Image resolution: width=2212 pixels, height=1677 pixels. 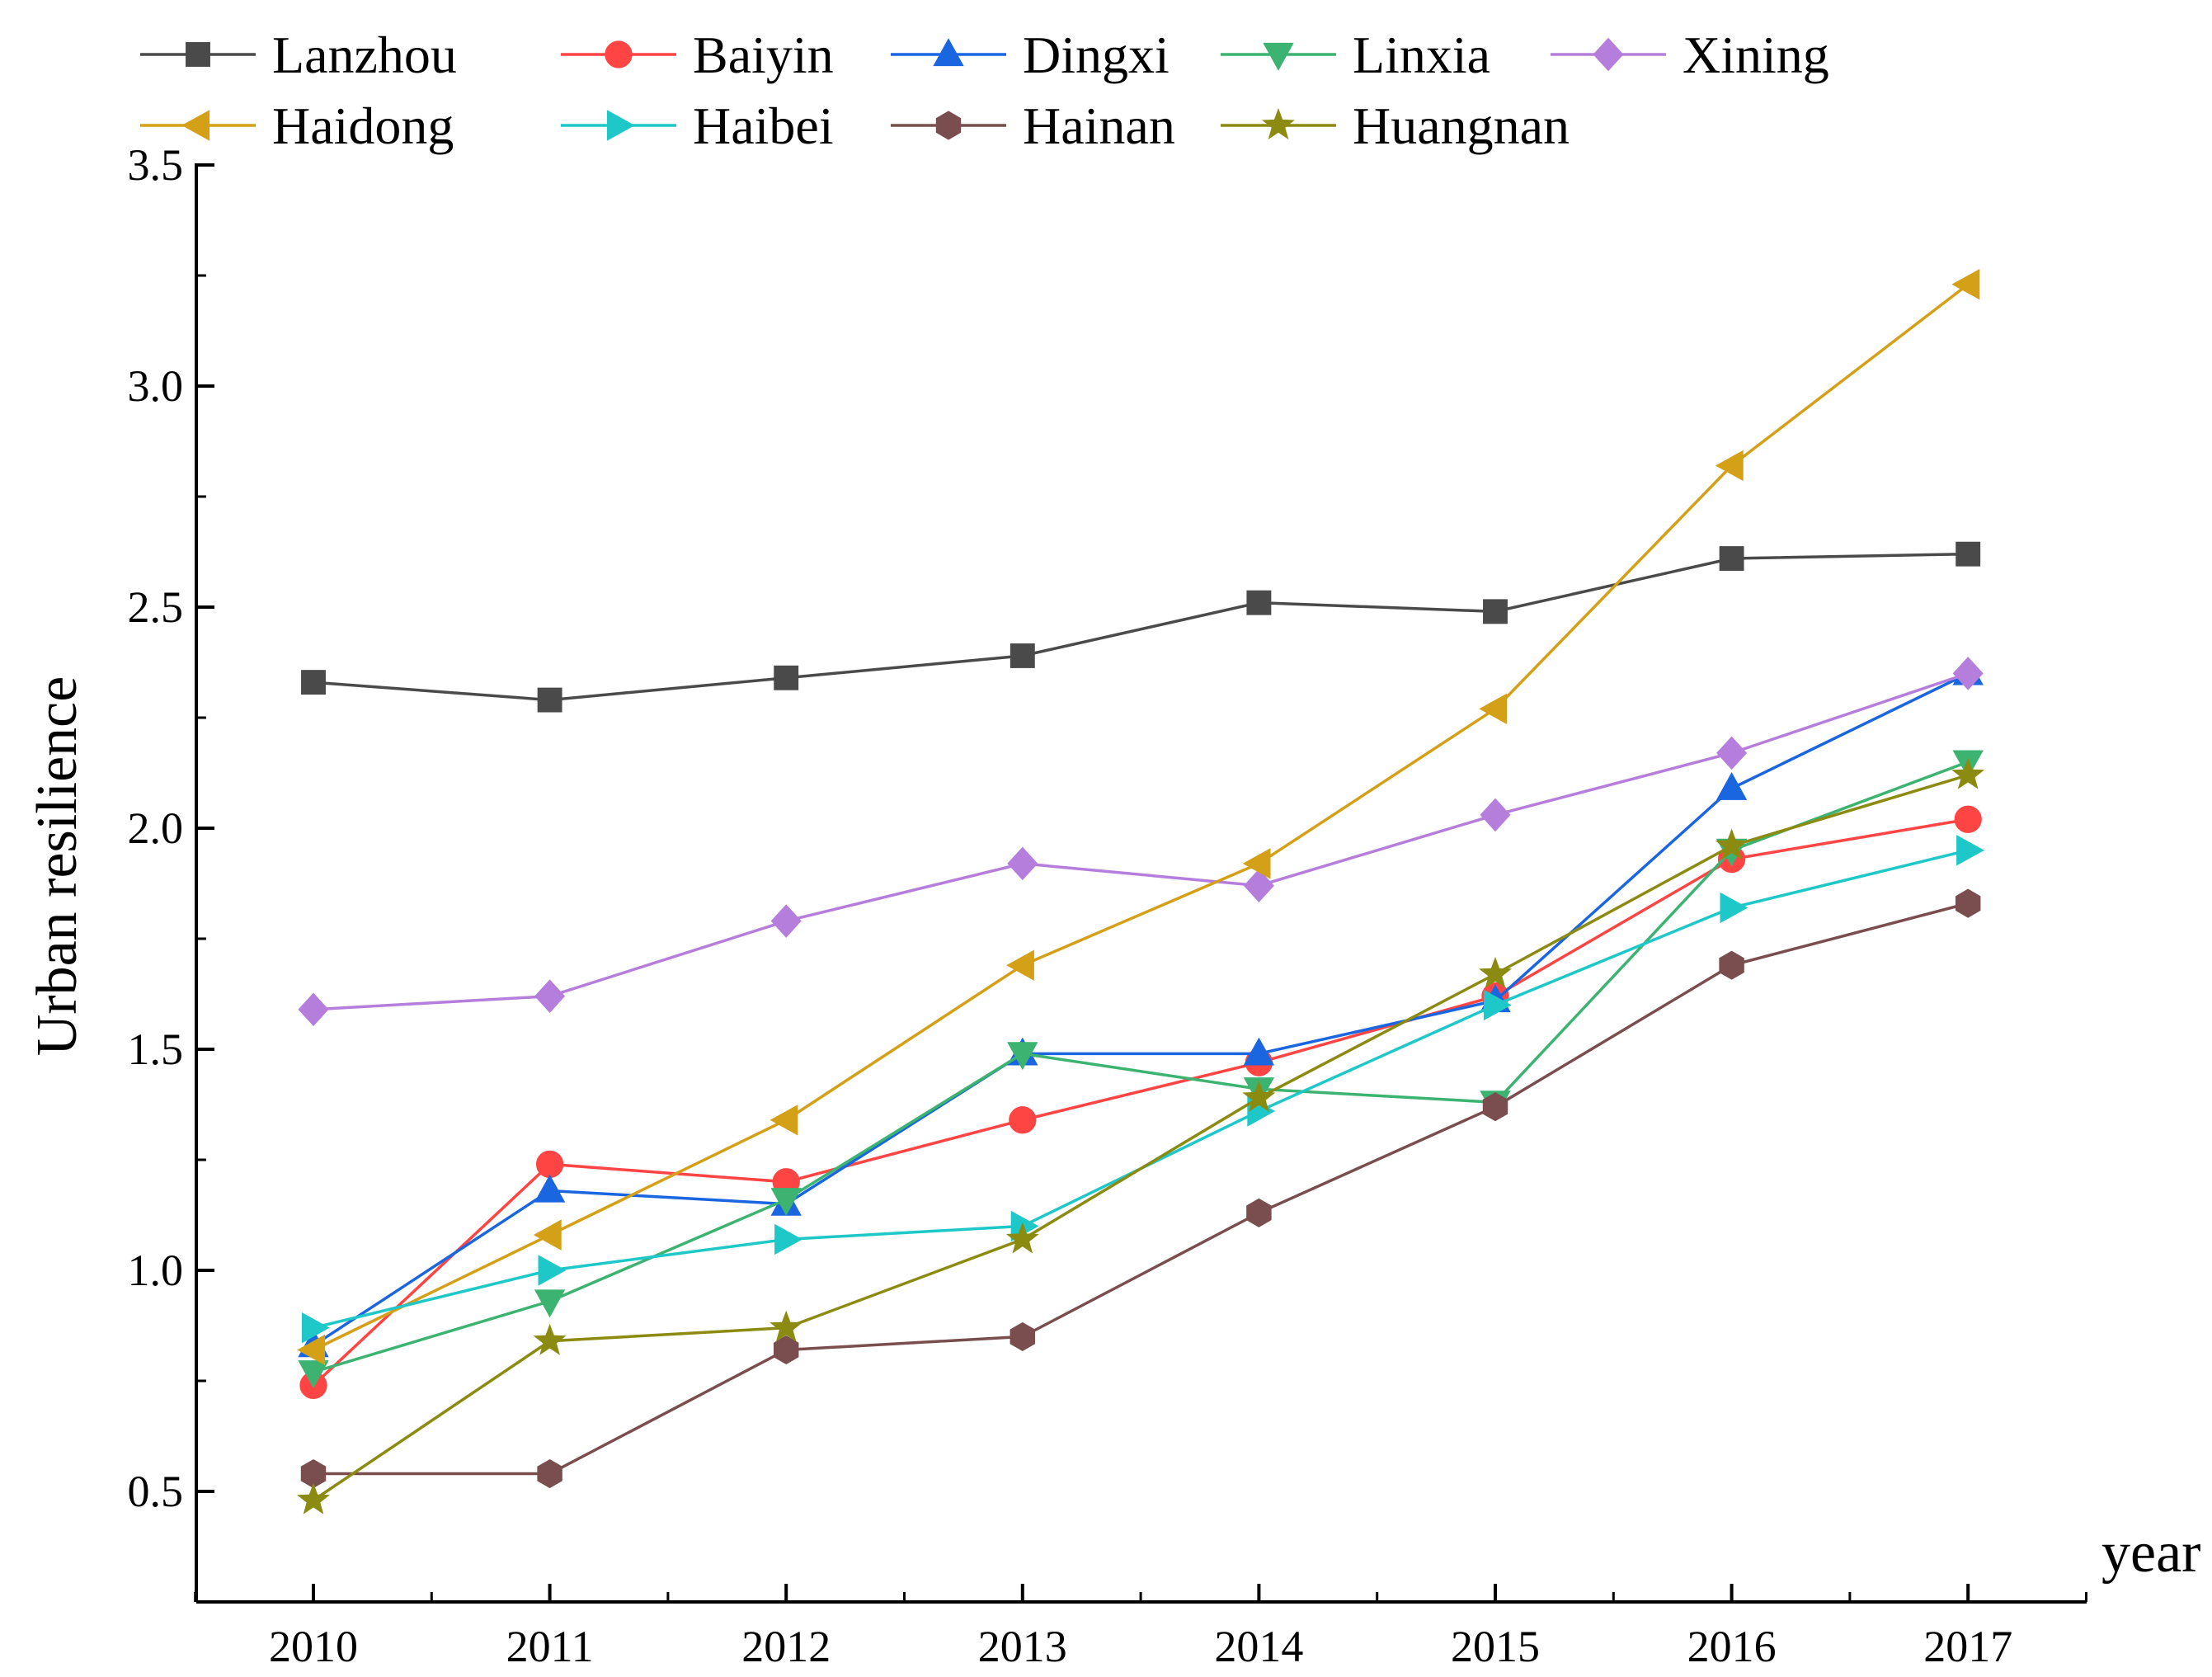 I want to click on legend-item-xining: Xining, so click(x=1690, y=55).